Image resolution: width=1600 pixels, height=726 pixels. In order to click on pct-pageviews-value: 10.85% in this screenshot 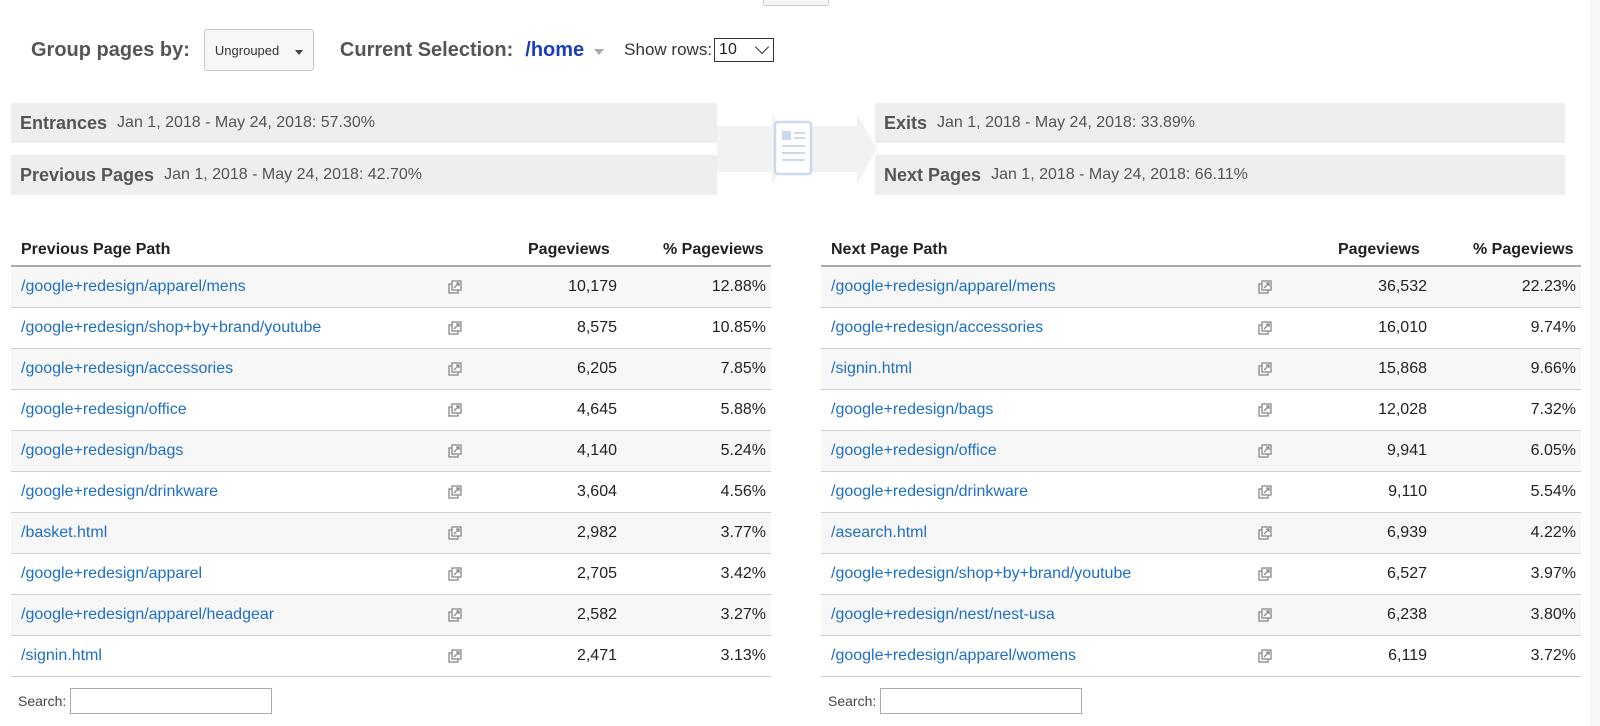, I will do `click(738, 327)`.